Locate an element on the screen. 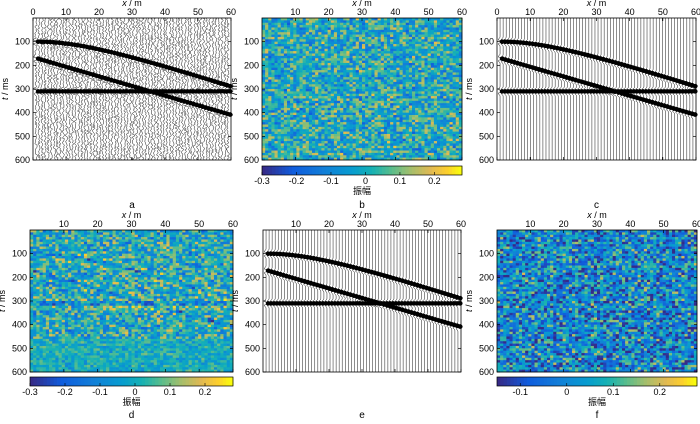  panel-e-ytick-label: 600 is located at coordinates (252, 372).